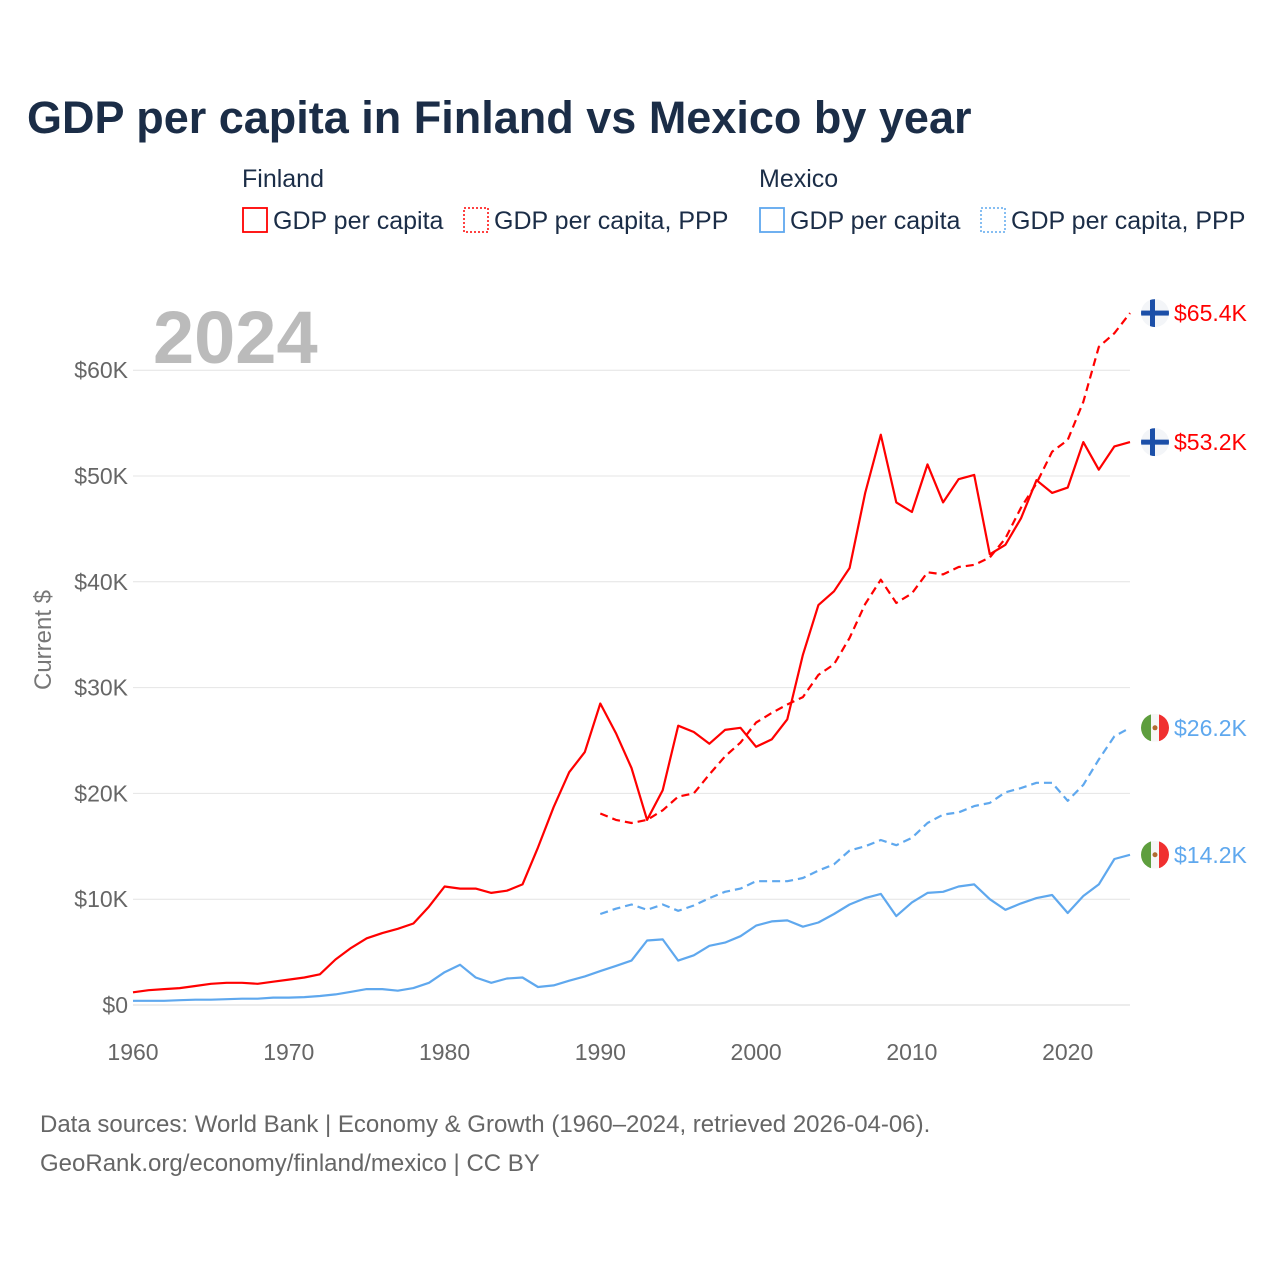 The width and height of the screenshot is (1280, 1280). What do you see at coordinates (756, 1052) in the screenshot?
I see `x-tick-label: 2000` at bounding box center [756, 1052].